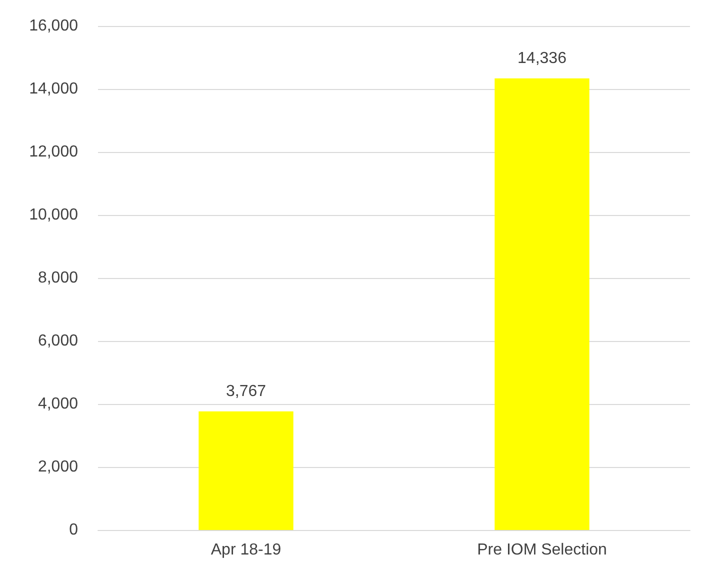 Image resolution: width=708 pixels, height=570 pixels. What do you see at coordinates (53, 152) in the screenshot?
I see `y-tick-label: 12,000` at bounding box center [53, 152].